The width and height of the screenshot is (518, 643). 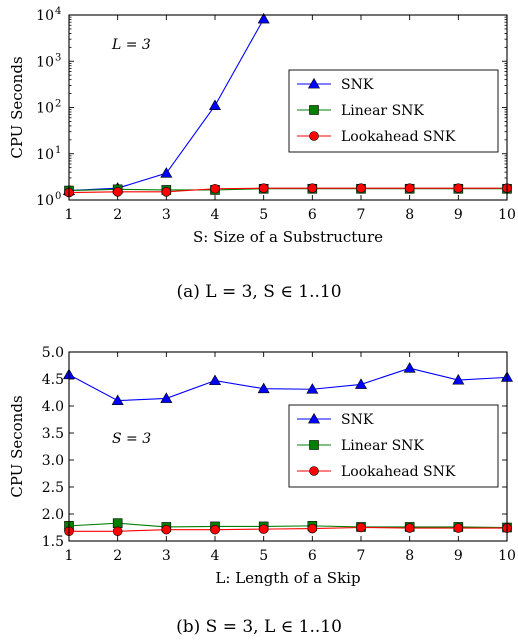 I want to click on y-tick-label: 1.5, so click(x=53, y=542).